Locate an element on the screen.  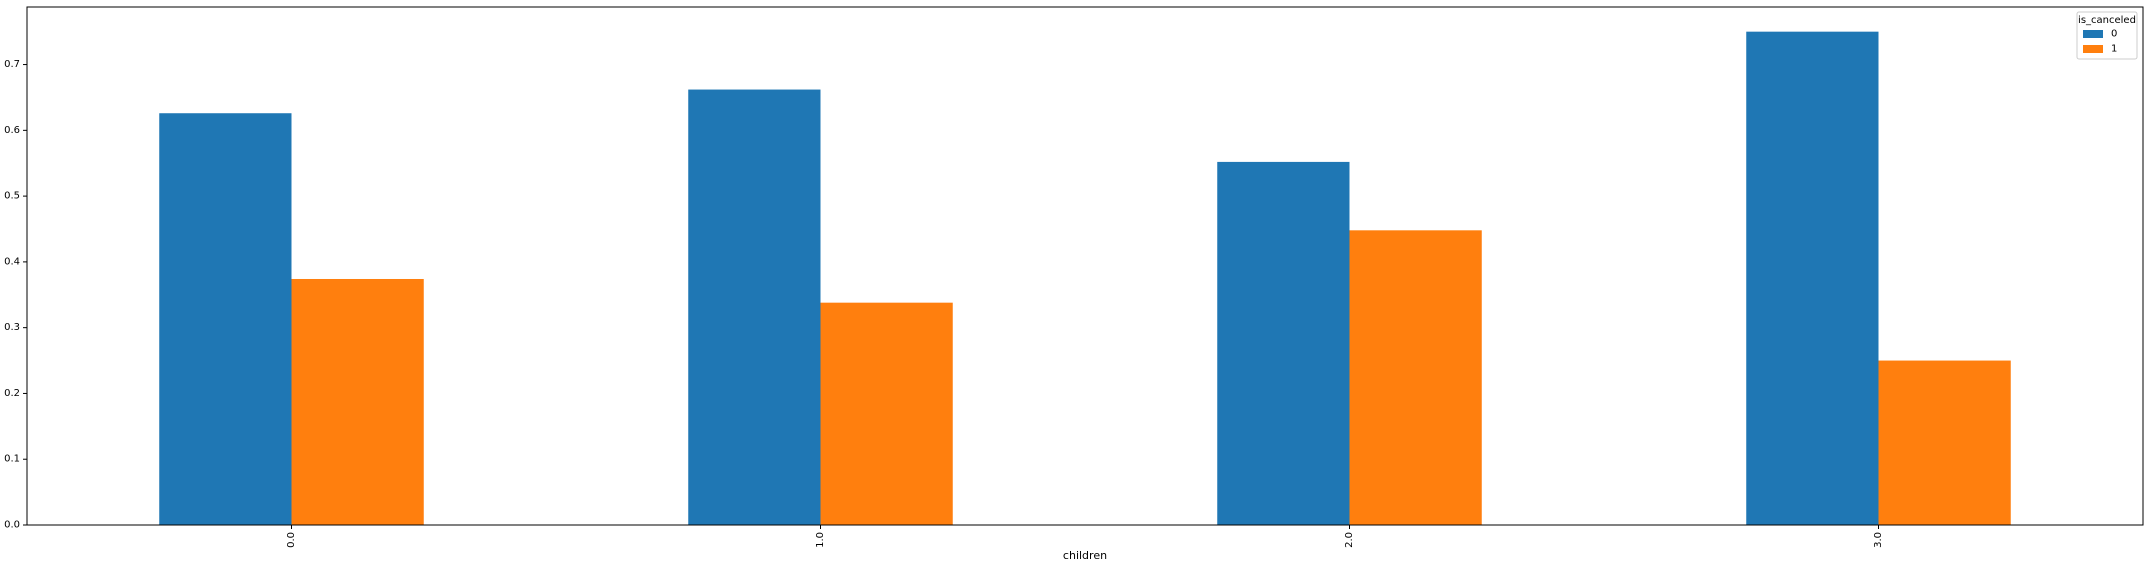
legend-label-0: 0 is located at coordinates (2114, 34).